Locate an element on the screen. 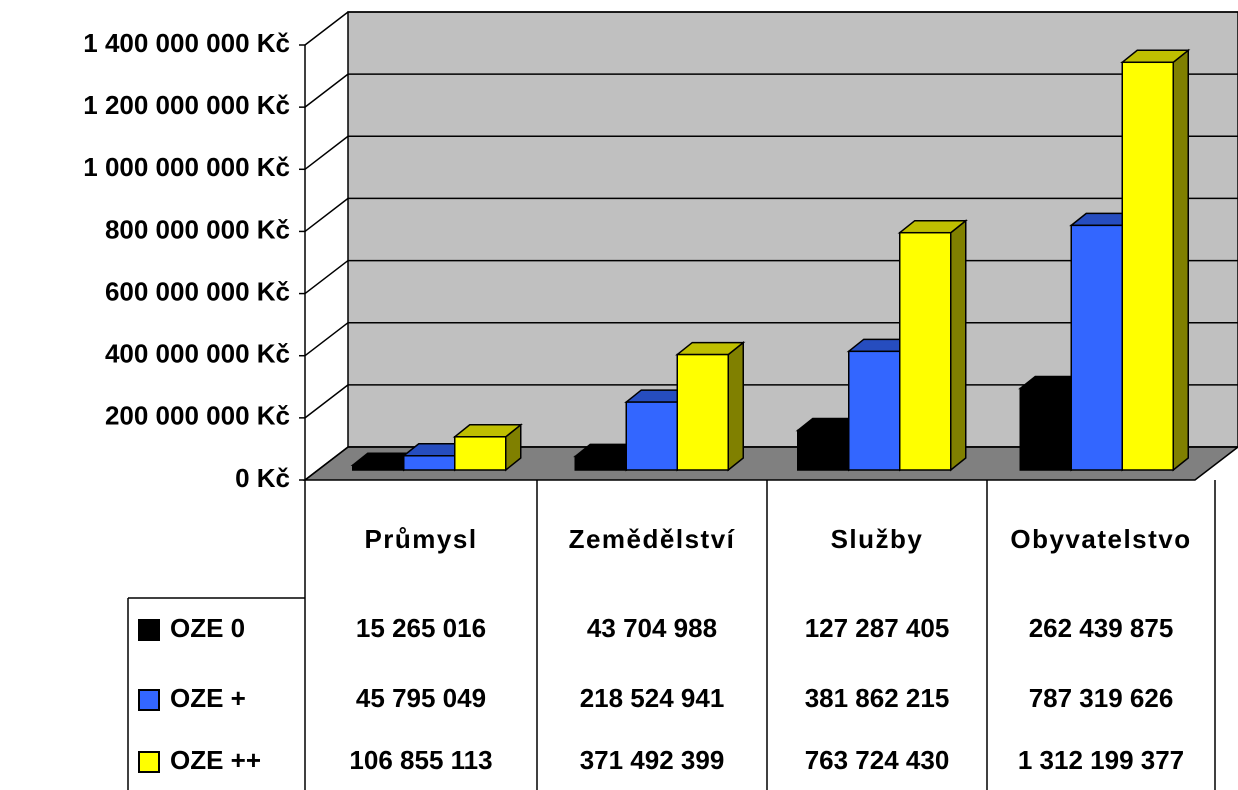 Image resolution: width=1238 pixels, height=790 pixels. x-tick-label: Obyvatelstvo is located at coordinates (1101, 539).